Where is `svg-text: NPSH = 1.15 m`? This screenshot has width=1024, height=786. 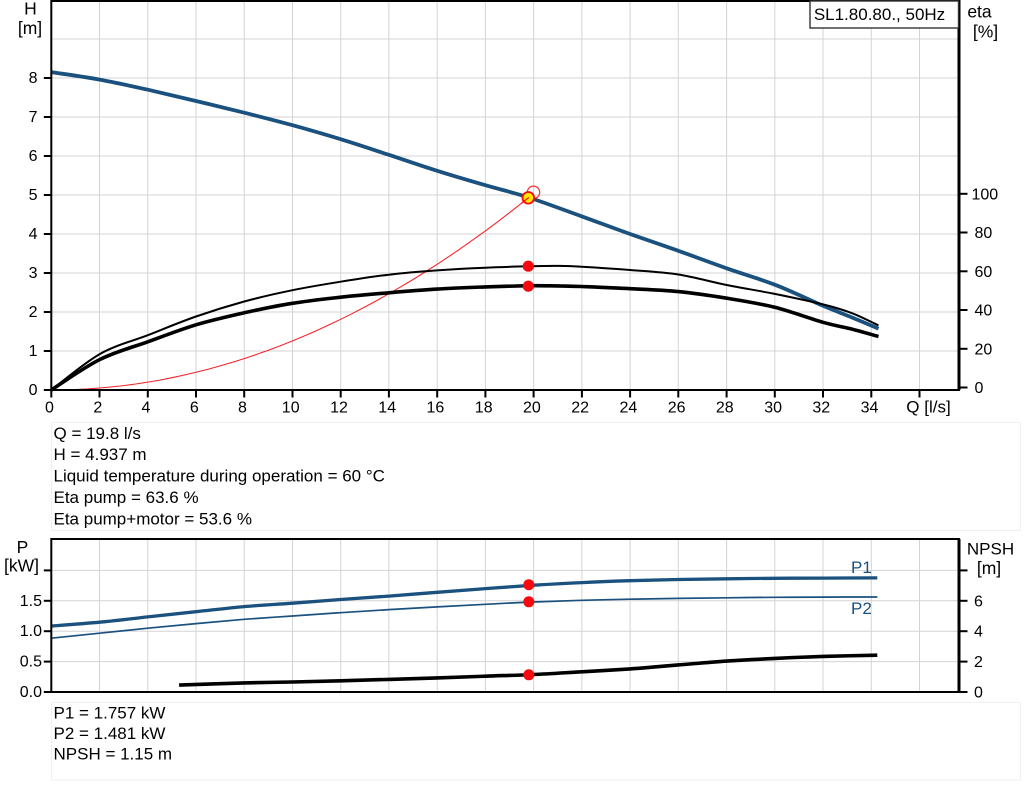
svg-text: NPSH = 1.15 m is located at coordinates (113, 754).